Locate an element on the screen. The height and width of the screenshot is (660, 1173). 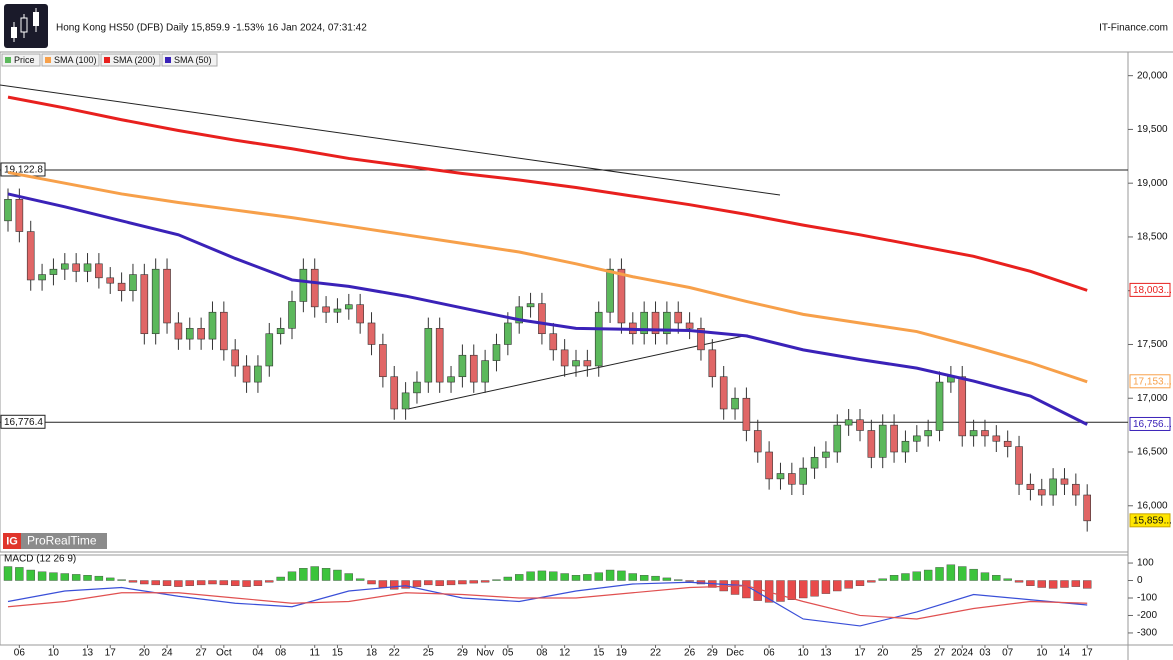
y-tick-label: 19,500 is located at coordinates (1152, 129).